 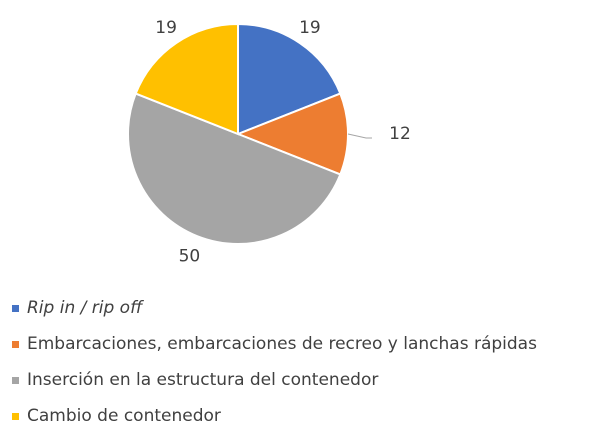 I want to click on legend-item-rip-in: Rip in / rip off, so click(x=274, y=308).